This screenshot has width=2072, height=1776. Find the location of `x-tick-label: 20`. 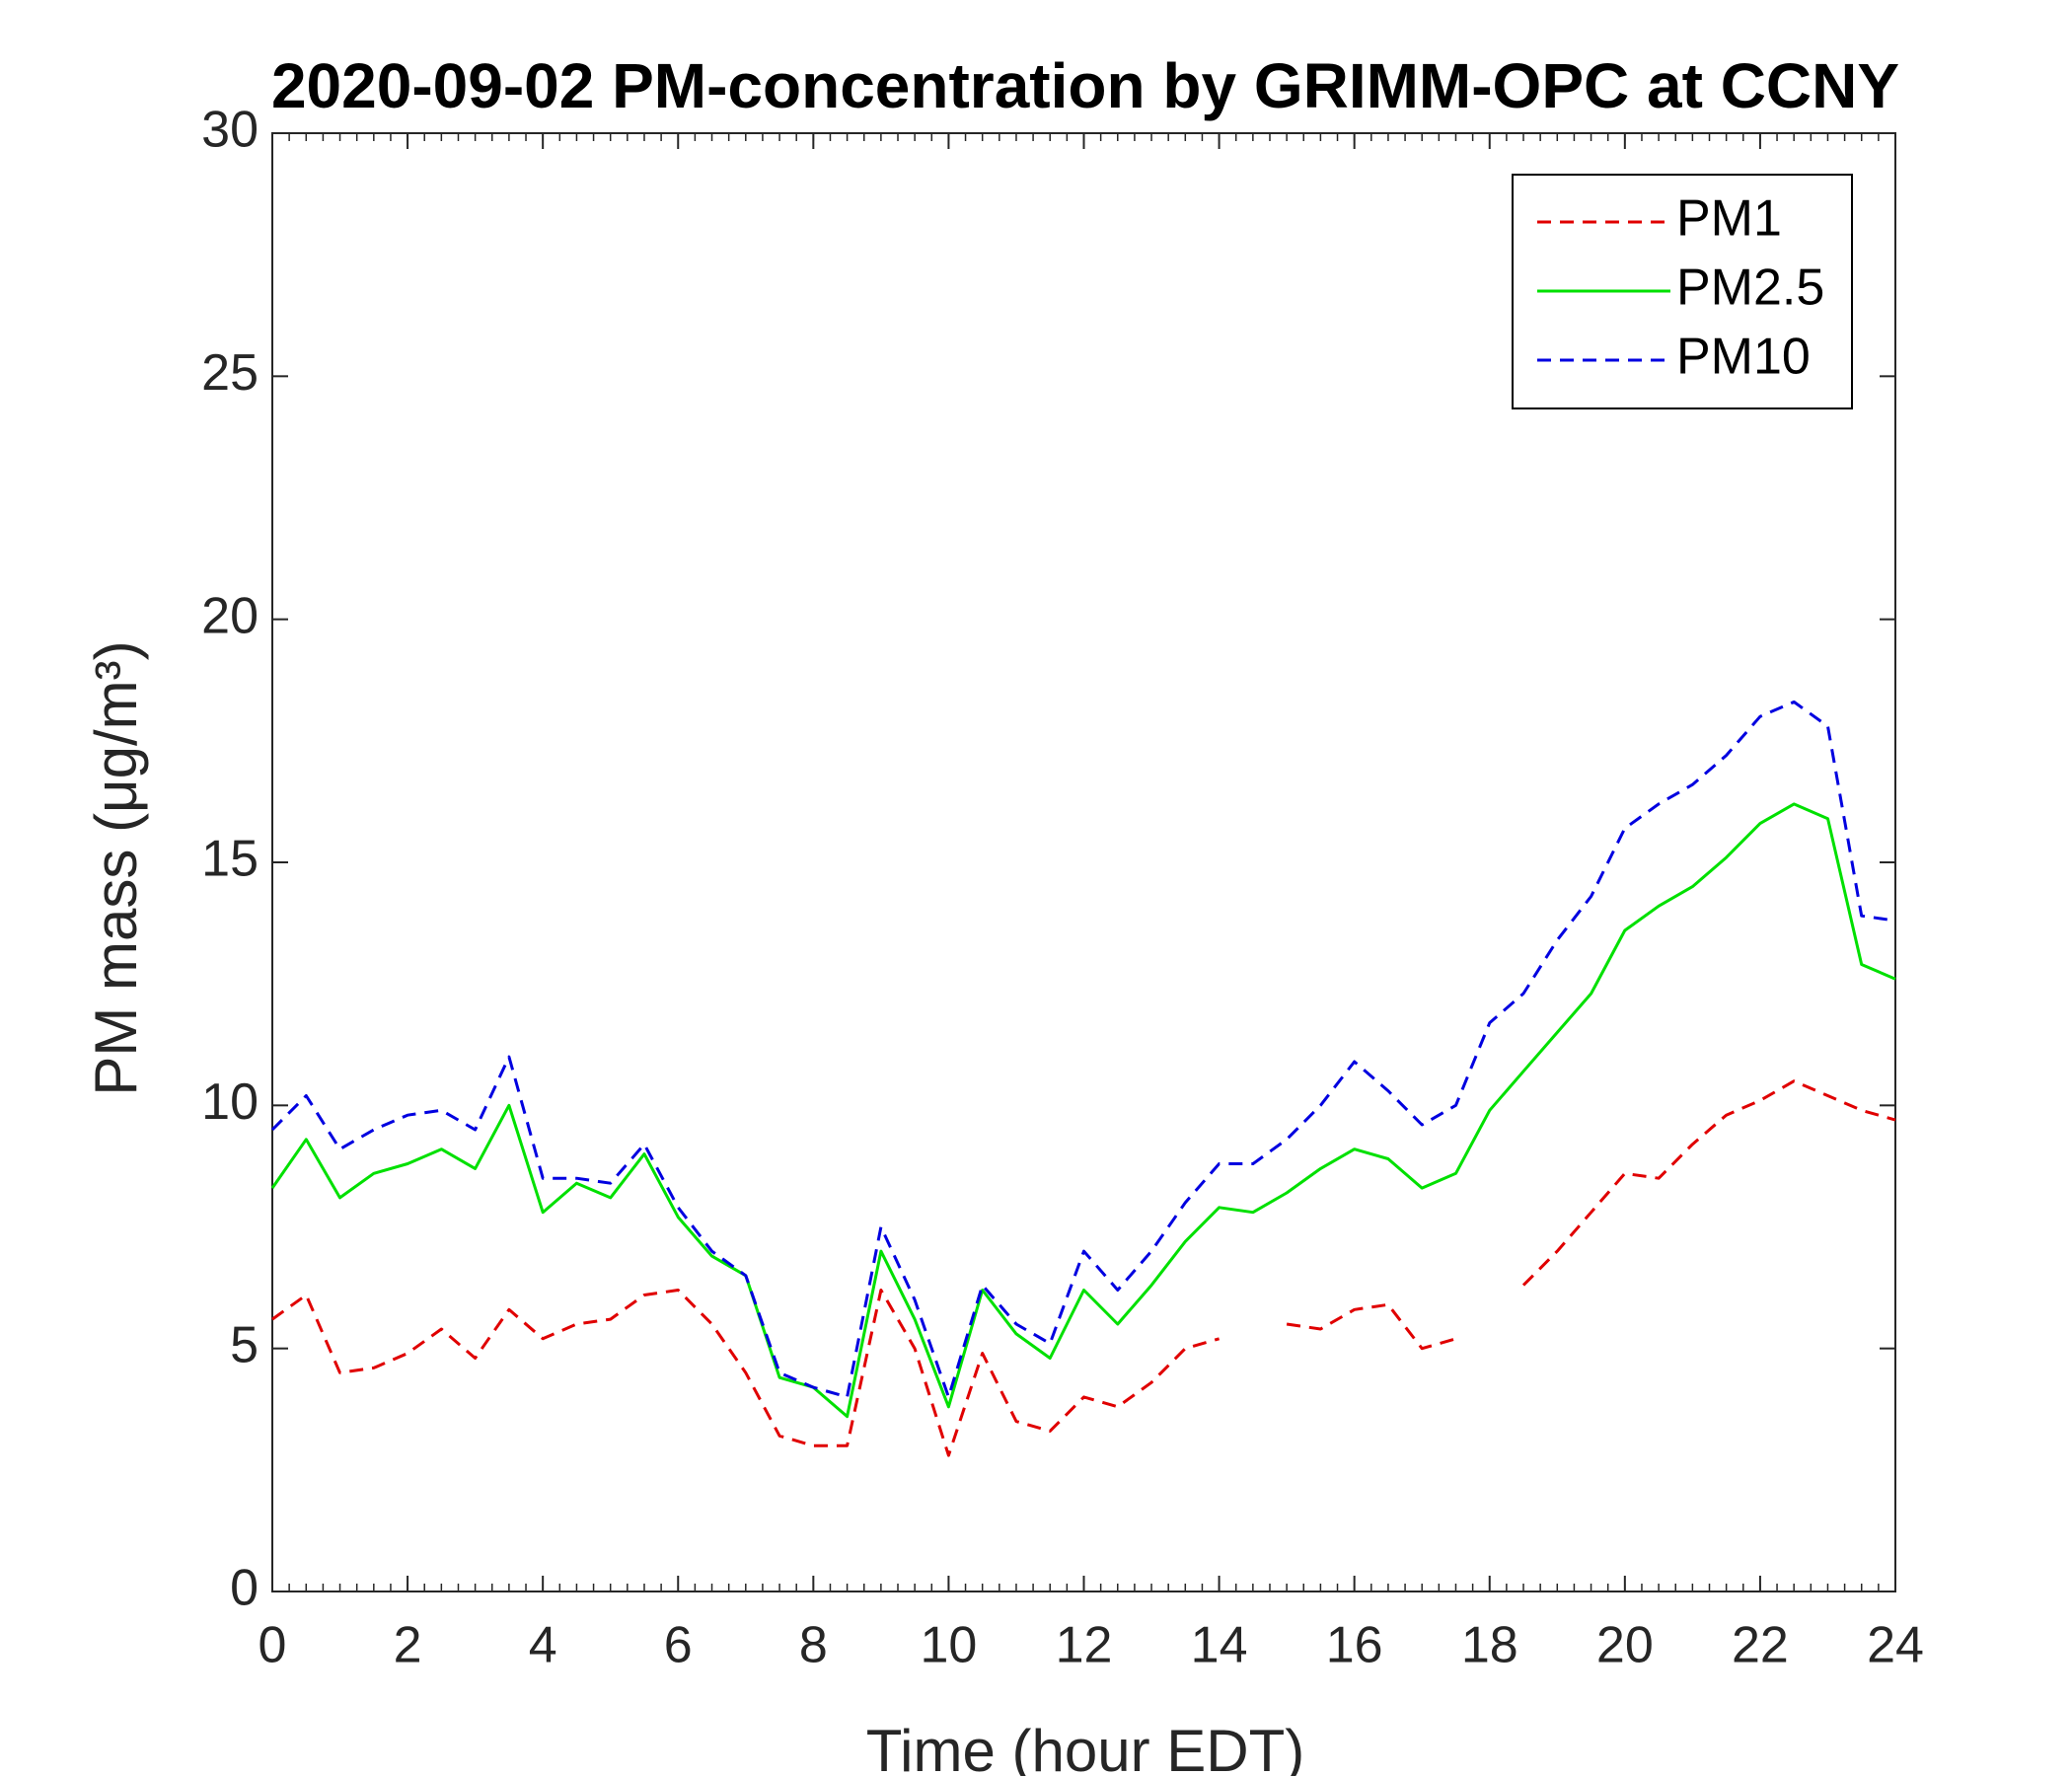

x-tick-label: 20 is located at coordinates (1625, 1646).